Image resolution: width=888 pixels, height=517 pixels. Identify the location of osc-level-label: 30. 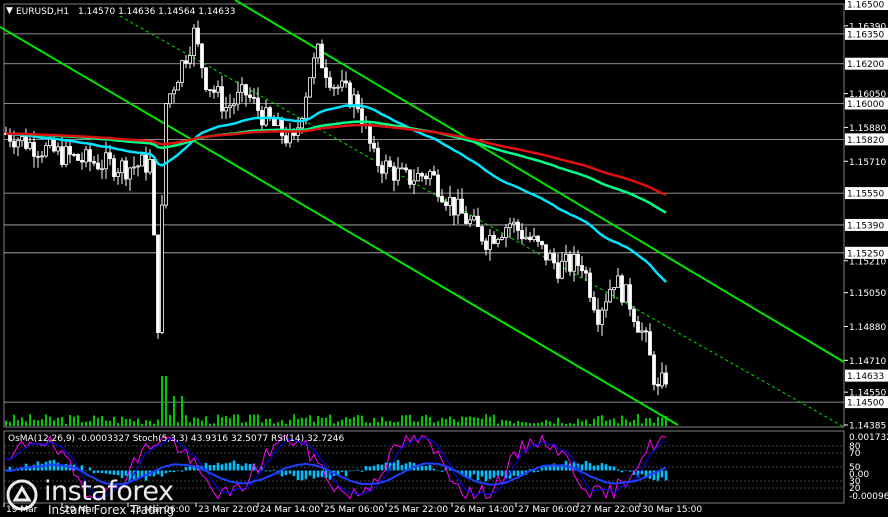
(855, 482).